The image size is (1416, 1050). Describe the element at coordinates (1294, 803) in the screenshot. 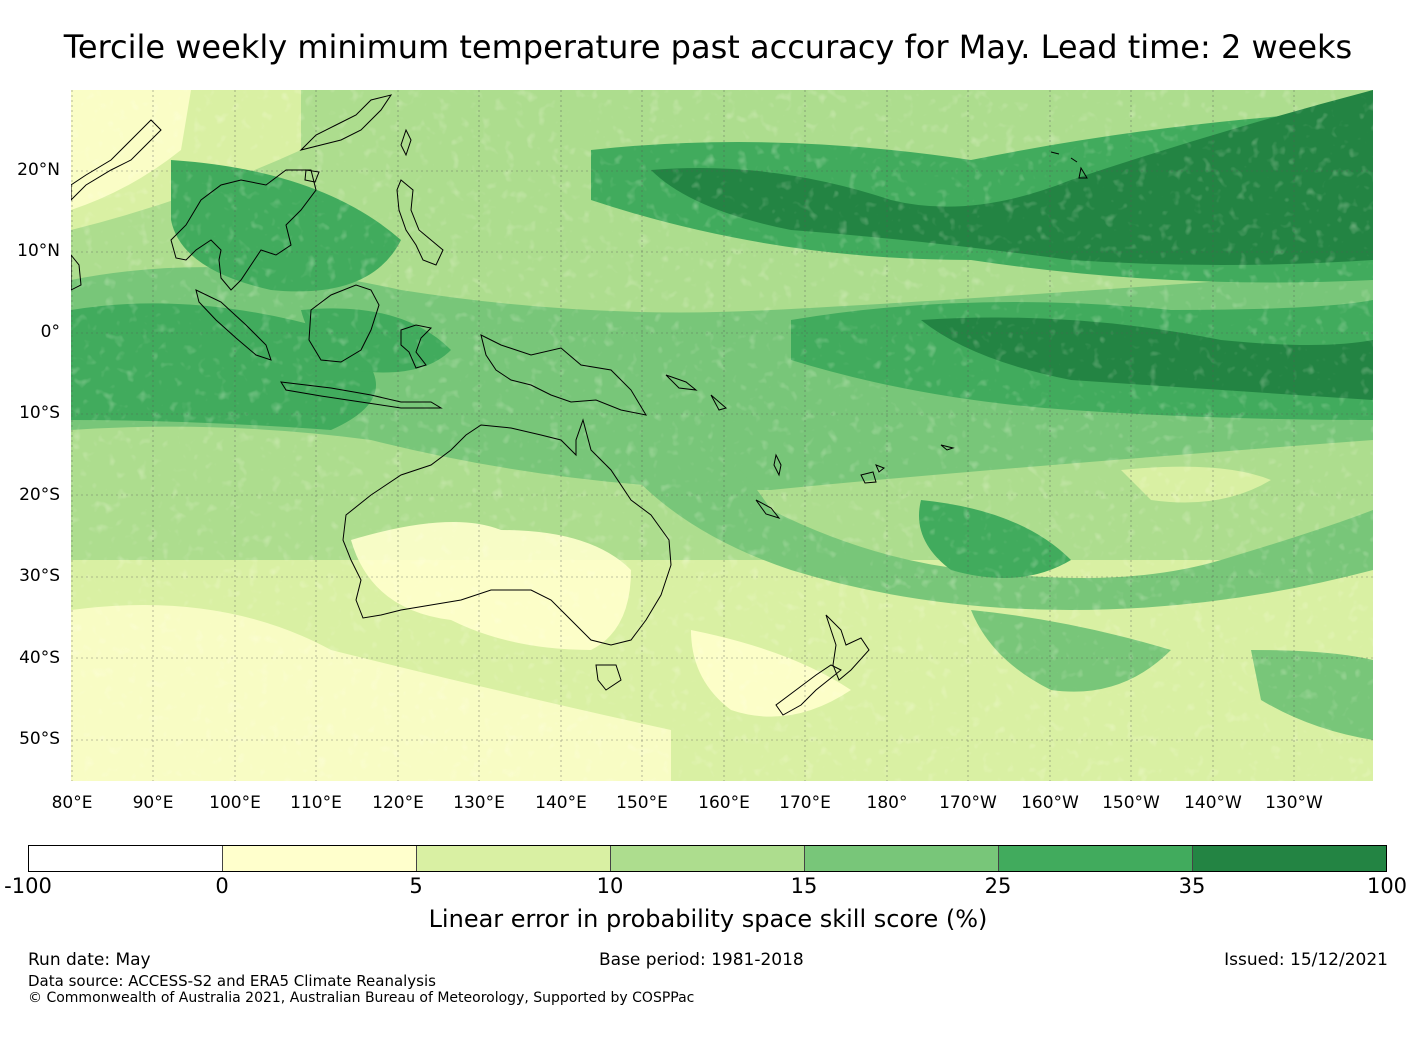

I see `lon-label-130w: 130°W` at that location.